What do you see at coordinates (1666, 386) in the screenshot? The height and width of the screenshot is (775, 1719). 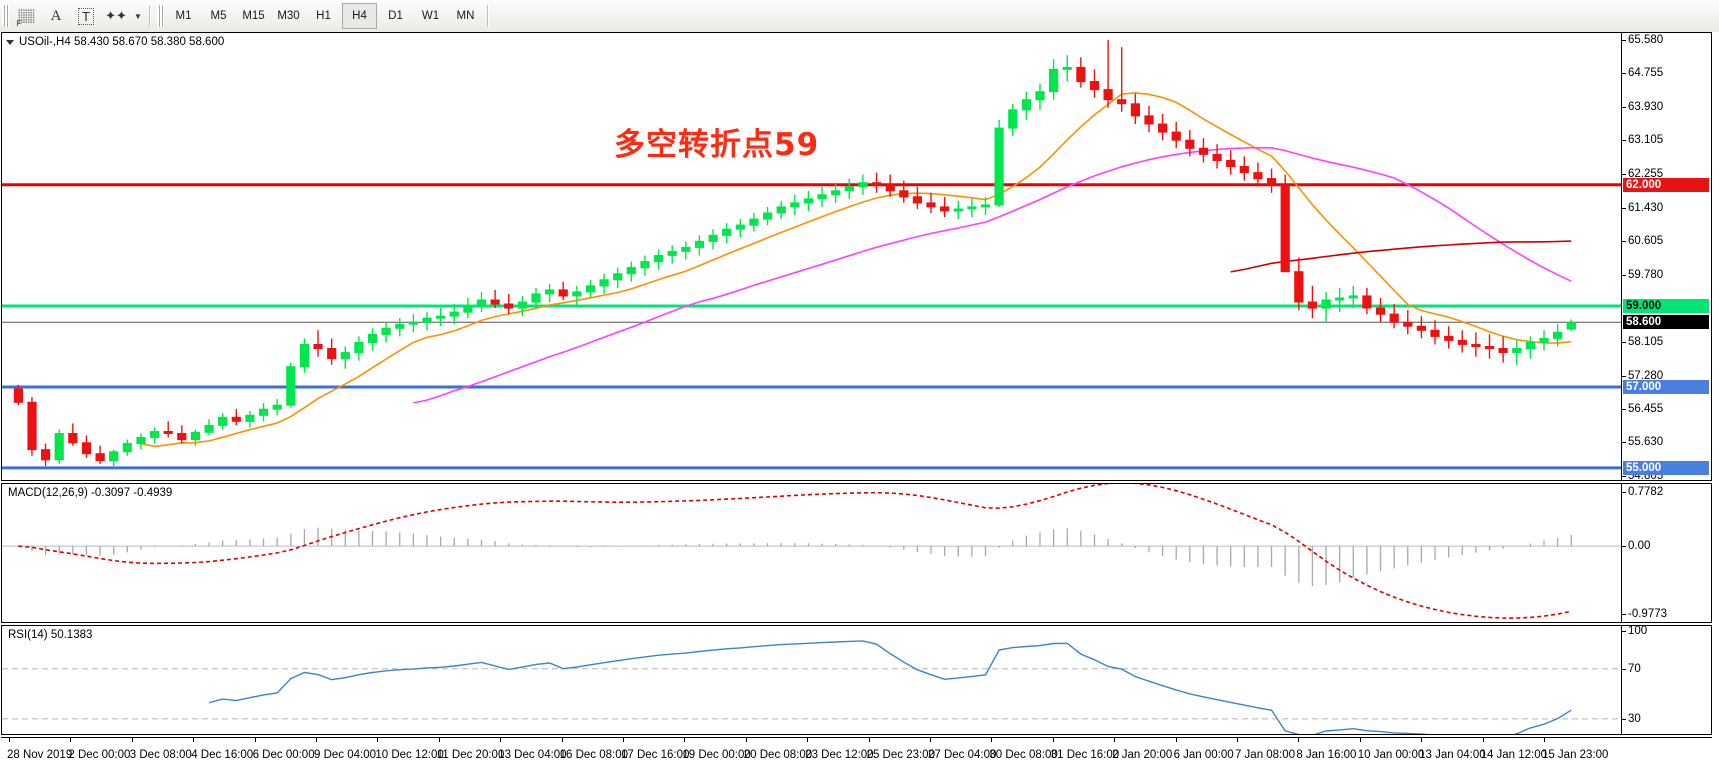 I see `price-tag-57: 57.000` at bounding box center [1666, 386].